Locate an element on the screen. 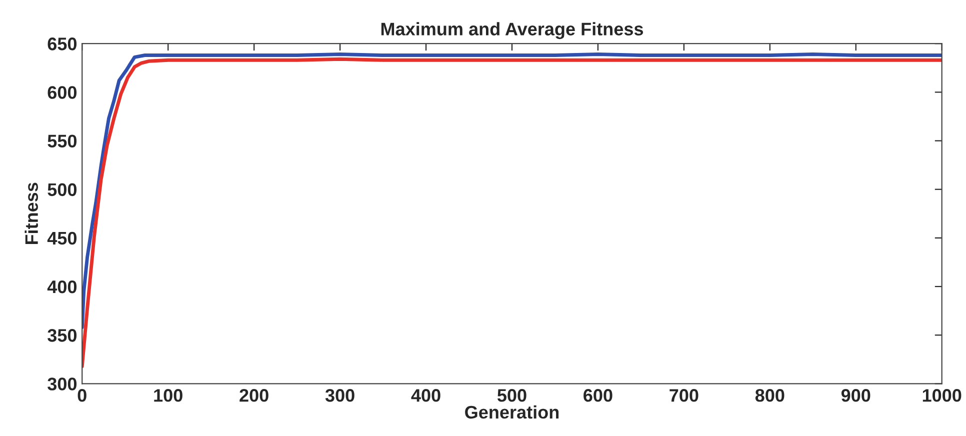 The image size is (966, 436). y-axis-title: Fitness is located at coordinates (31, 213).